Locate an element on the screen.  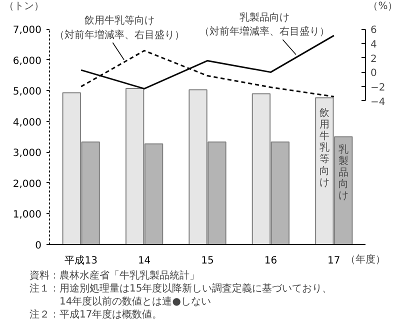
y-tick-label: 3,000 is located at coordinates (27, 154).